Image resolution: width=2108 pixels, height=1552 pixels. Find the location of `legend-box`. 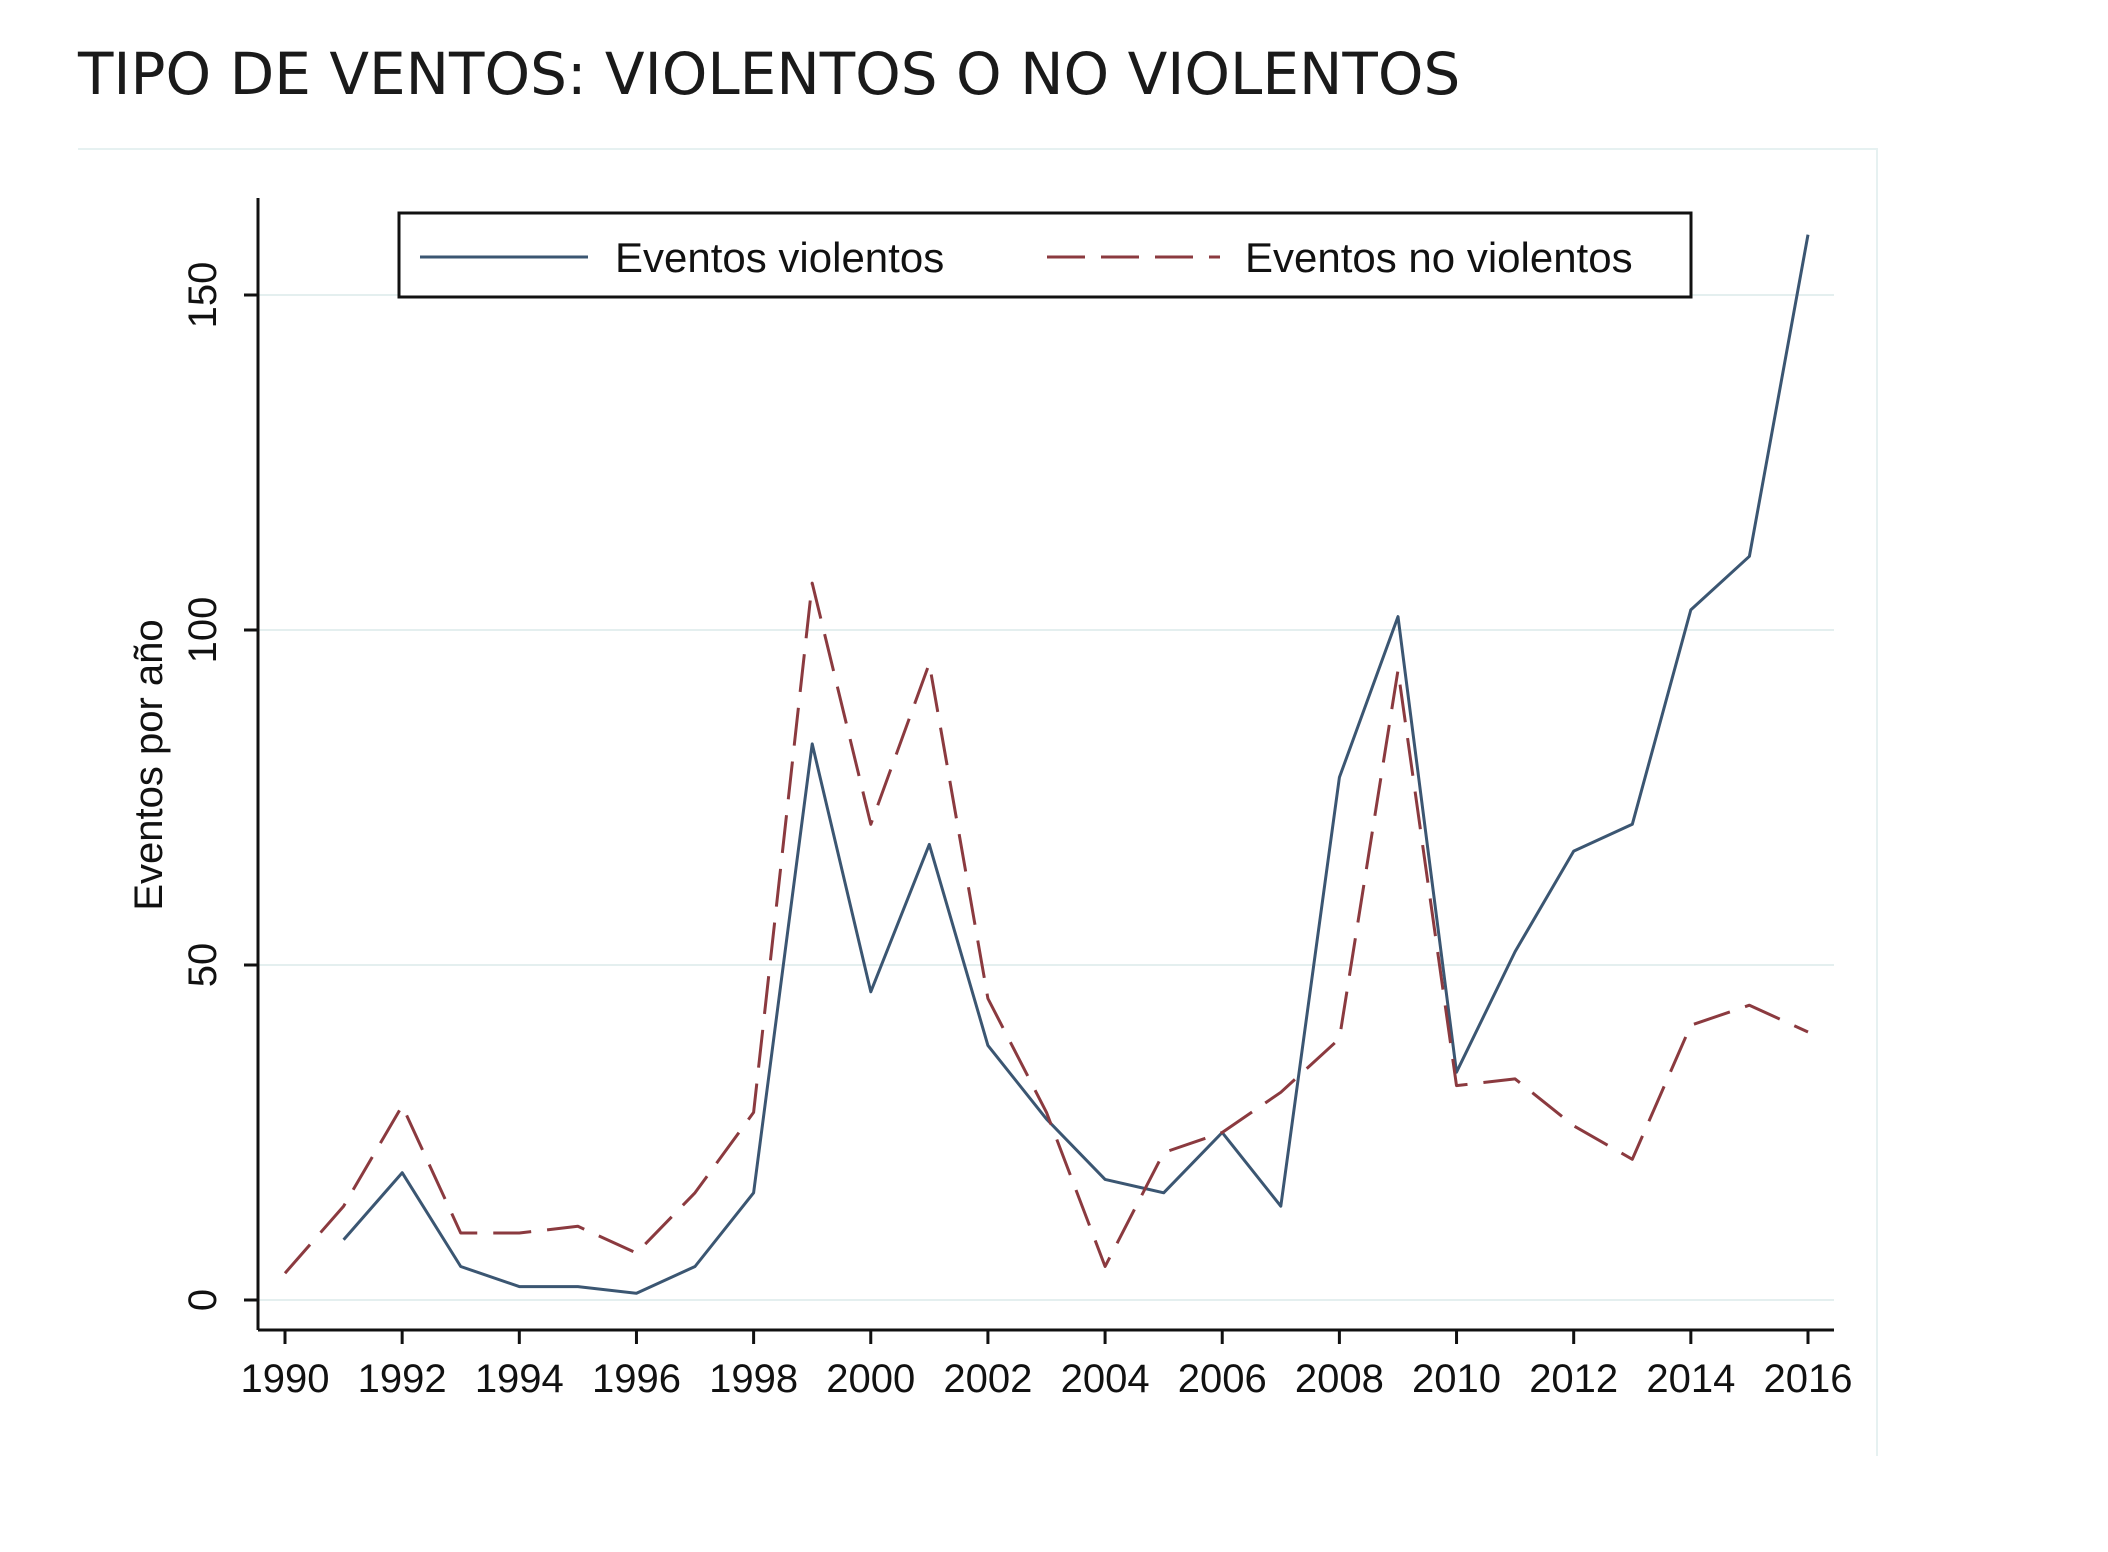

legend-box is located at coordinates (1045, 255).